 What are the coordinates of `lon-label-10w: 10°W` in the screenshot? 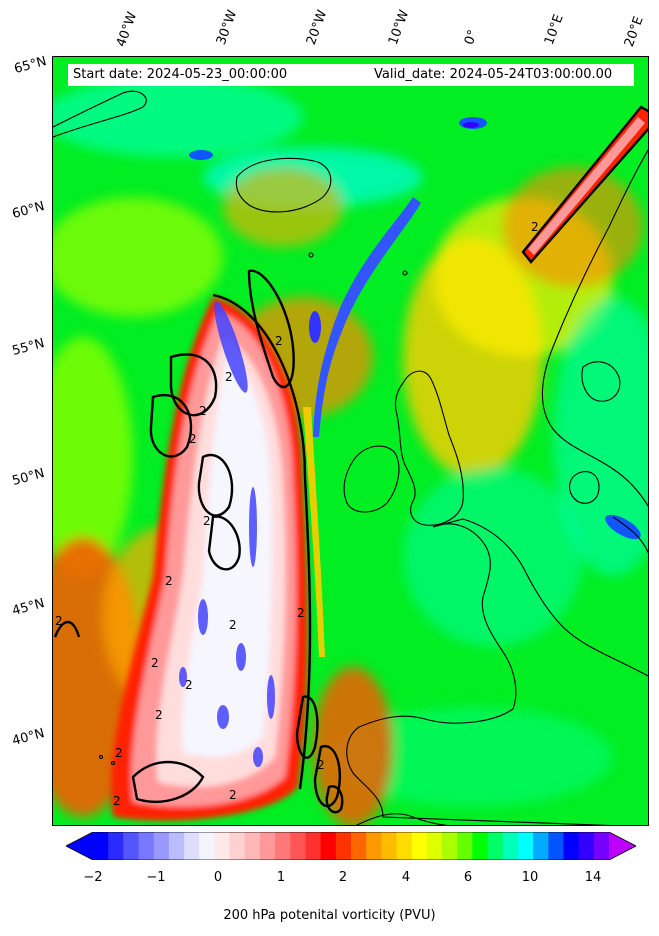 It's located at (399, 27).